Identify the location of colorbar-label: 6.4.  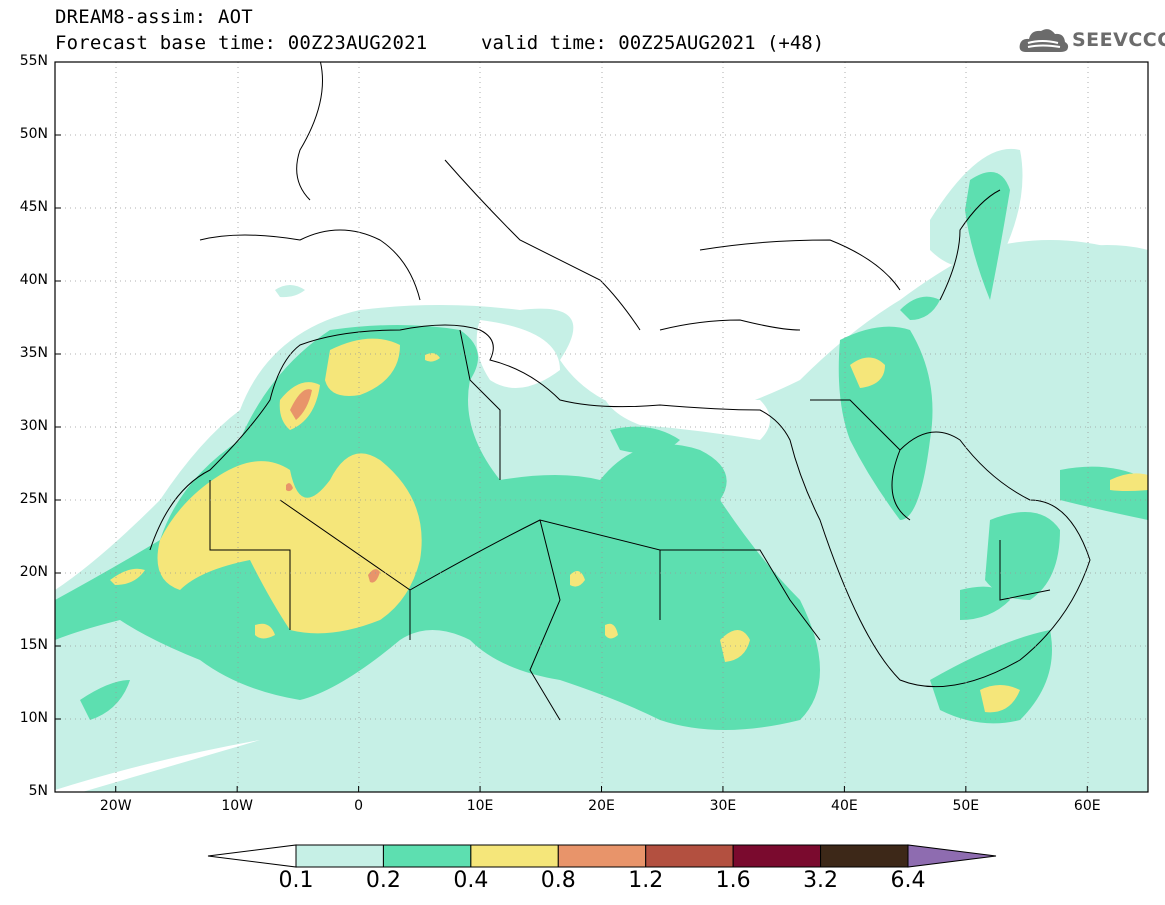
(908, 880).